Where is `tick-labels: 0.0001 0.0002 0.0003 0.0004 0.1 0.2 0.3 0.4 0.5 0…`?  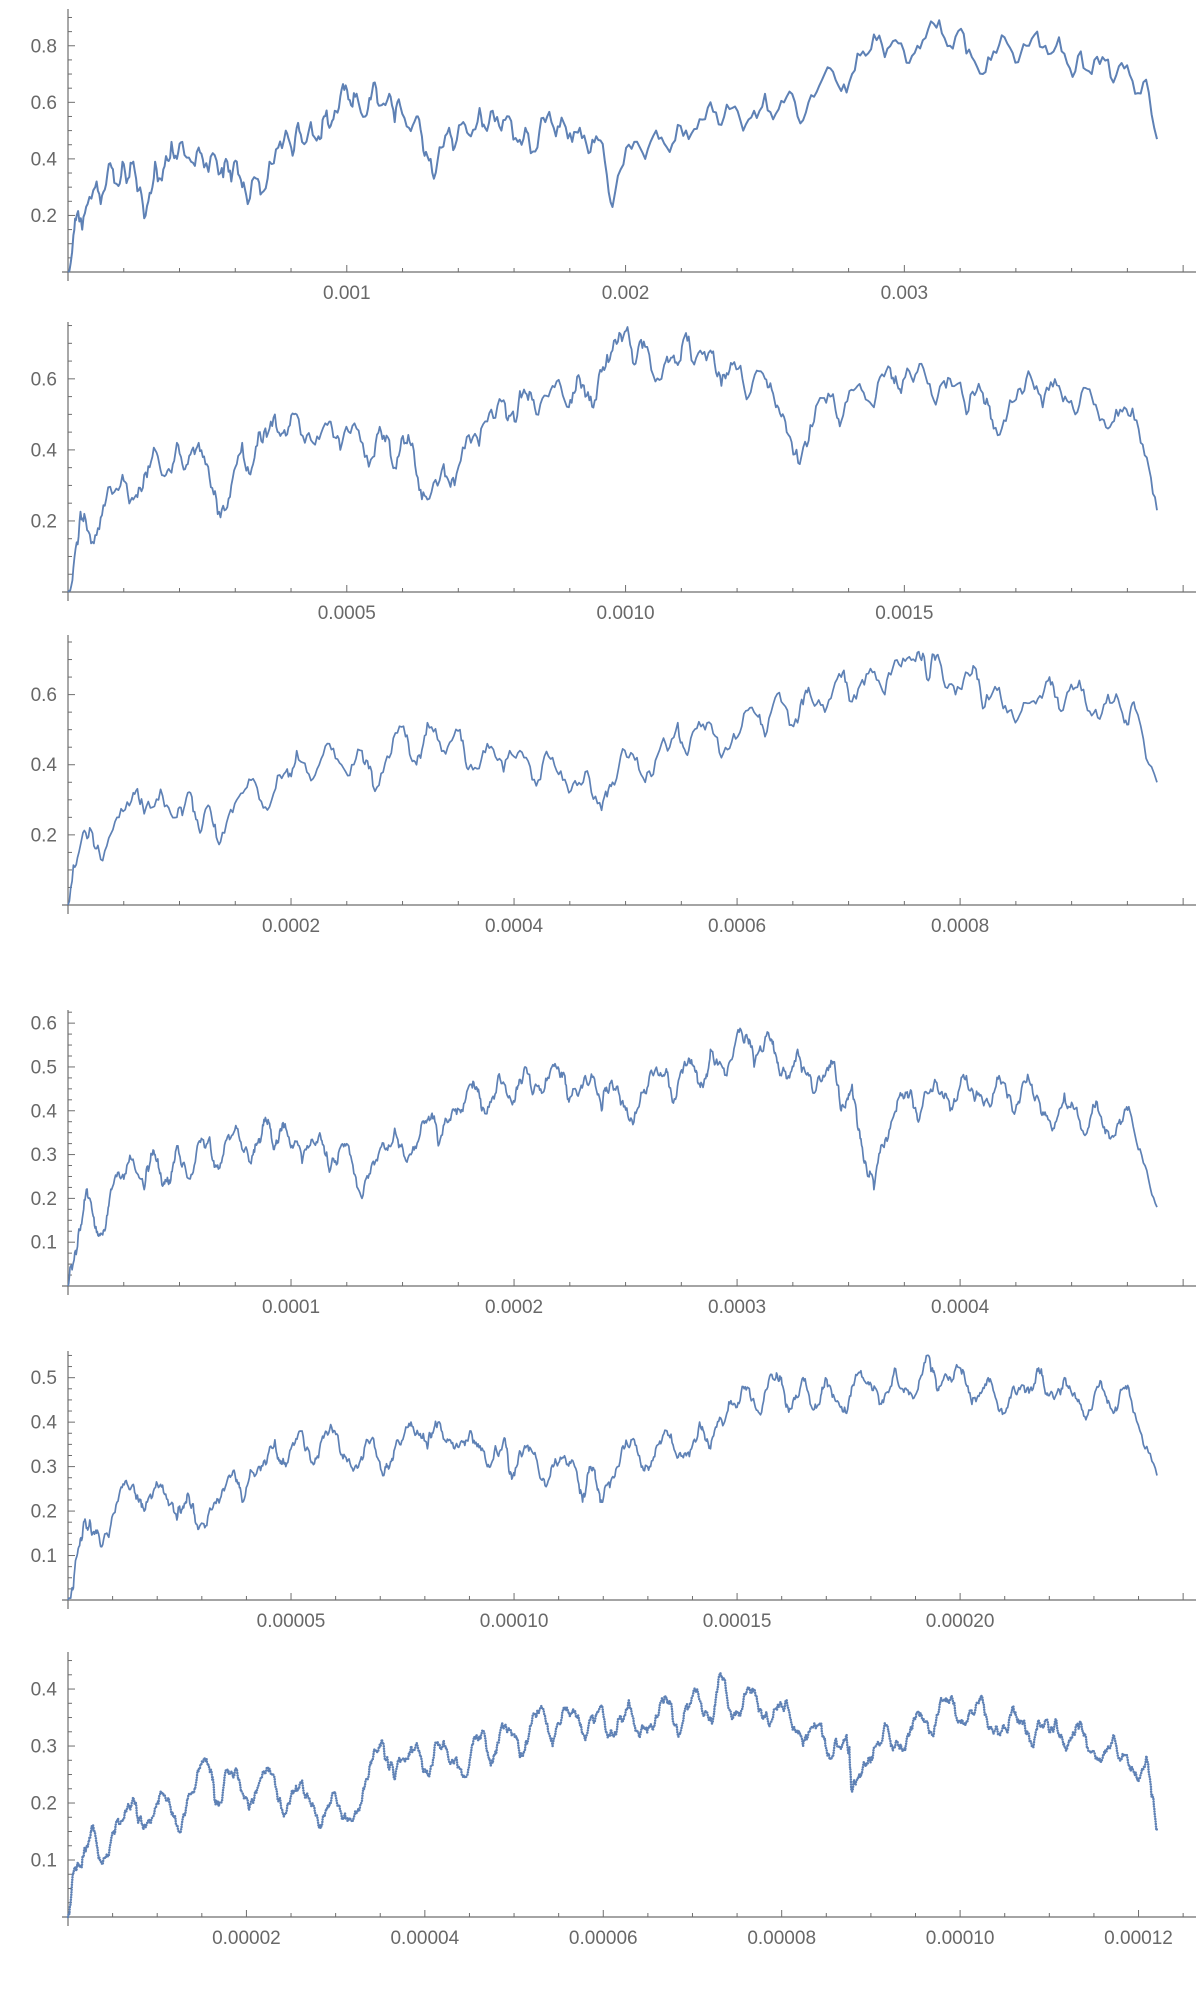
tick-labels: 0.0001 0.0002 0.0003 0.0004 0.1 0.2 0.3 0.4 0.5 0… is located at coordinates (510, 1166).